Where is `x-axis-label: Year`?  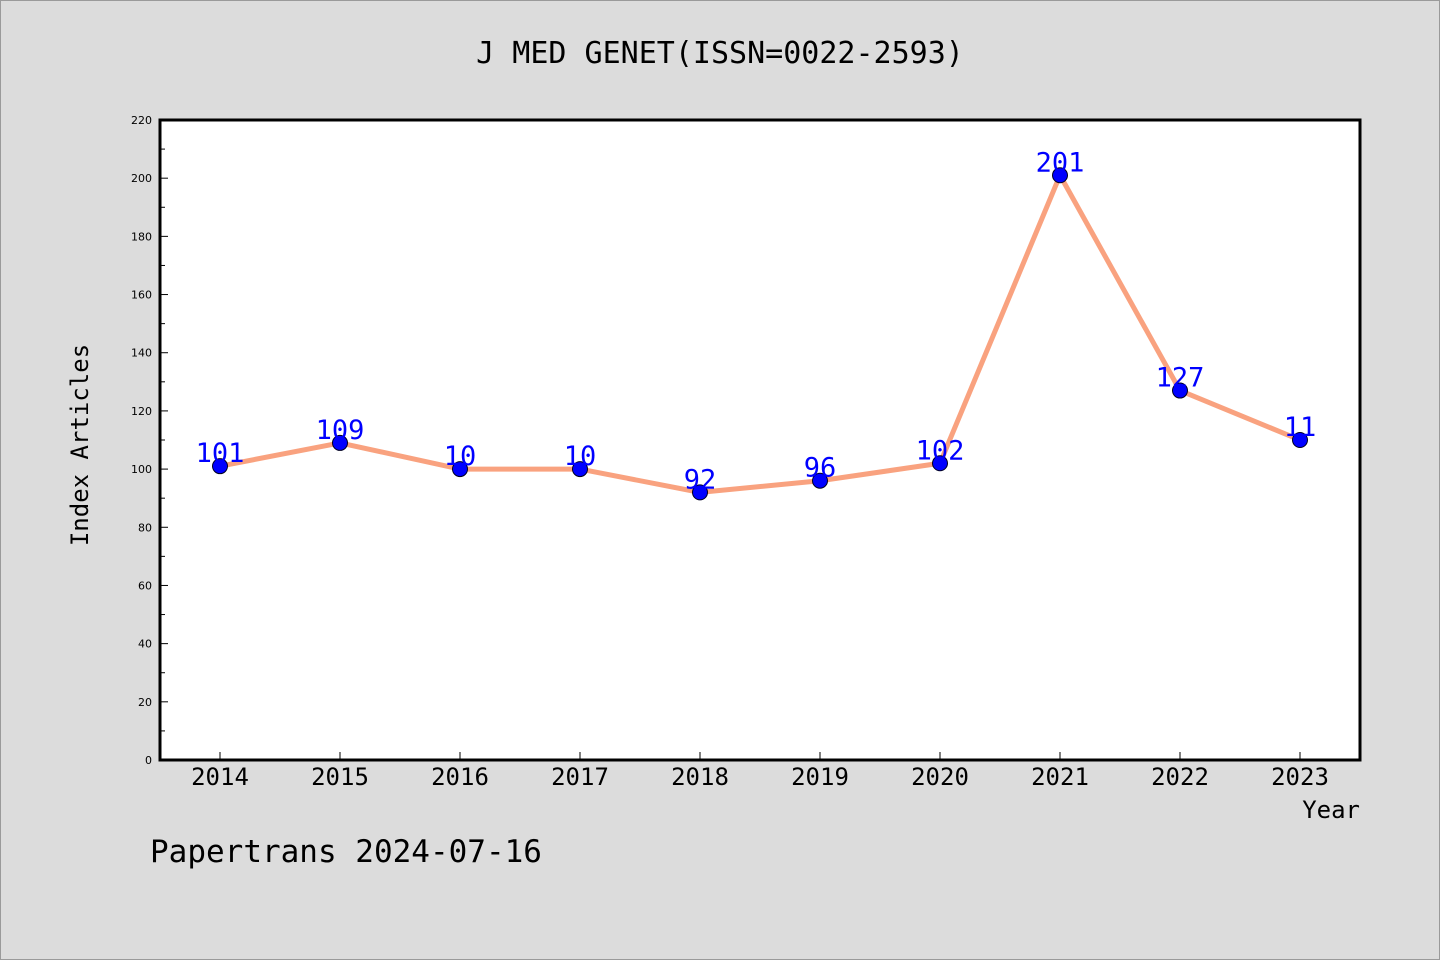 x-axis-label: Year is located at coordinates (1331, 810).